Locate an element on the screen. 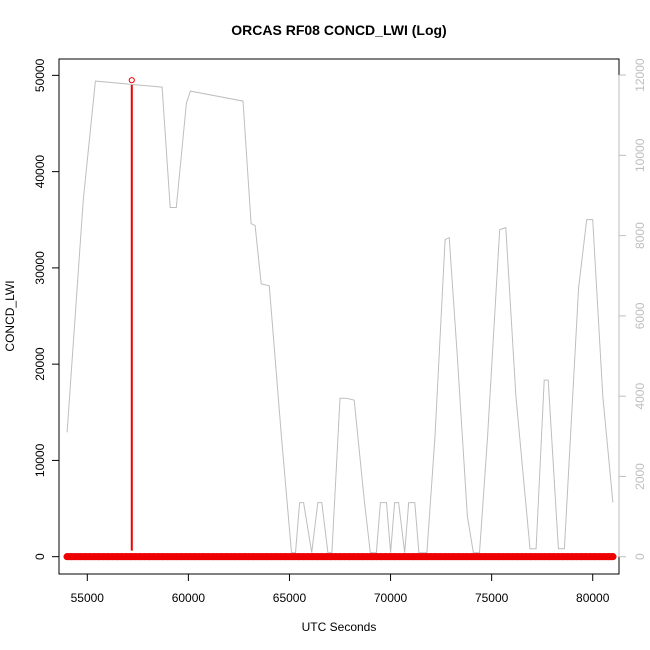 Image resolution: width=650 pixels, height=650 pixels. y-tick-label: 40000 is located at coordinates (40, 172).